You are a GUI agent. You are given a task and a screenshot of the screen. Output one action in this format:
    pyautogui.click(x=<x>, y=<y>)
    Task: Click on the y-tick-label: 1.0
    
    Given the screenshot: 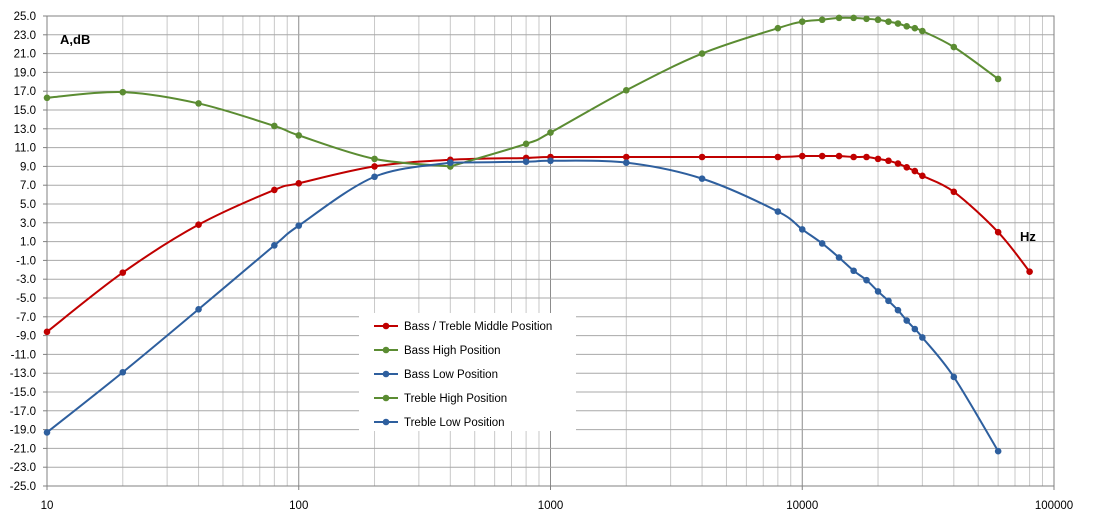 What is the action you would take?
    pyautogui.click(x=28, y=243)
    